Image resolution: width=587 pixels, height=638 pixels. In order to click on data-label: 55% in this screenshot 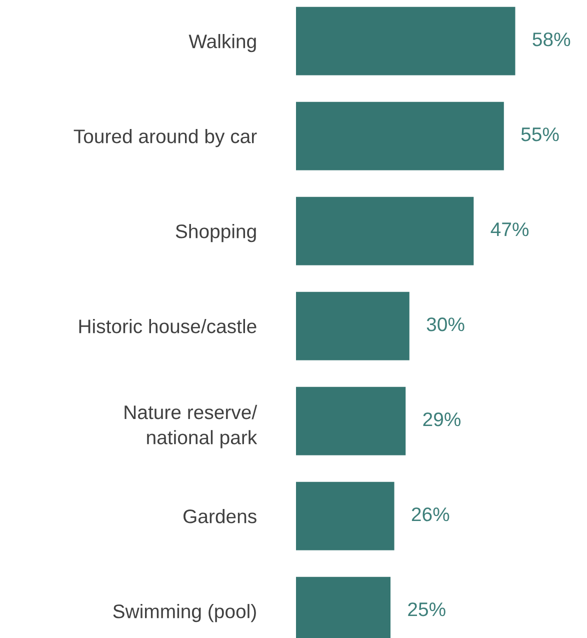, I will do `click(540, 135)`.